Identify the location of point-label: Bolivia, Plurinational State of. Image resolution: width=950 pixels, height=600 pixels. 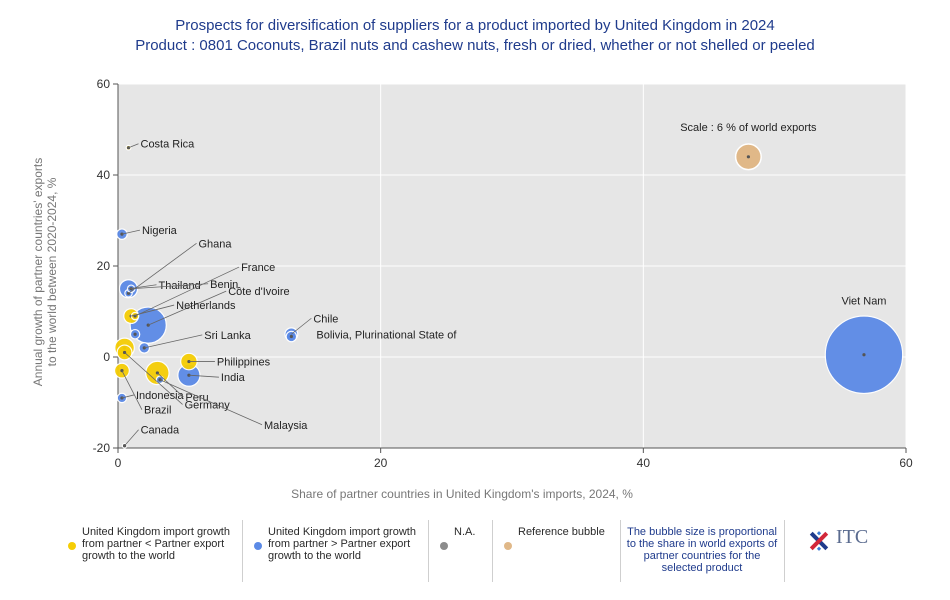
(386, 336).